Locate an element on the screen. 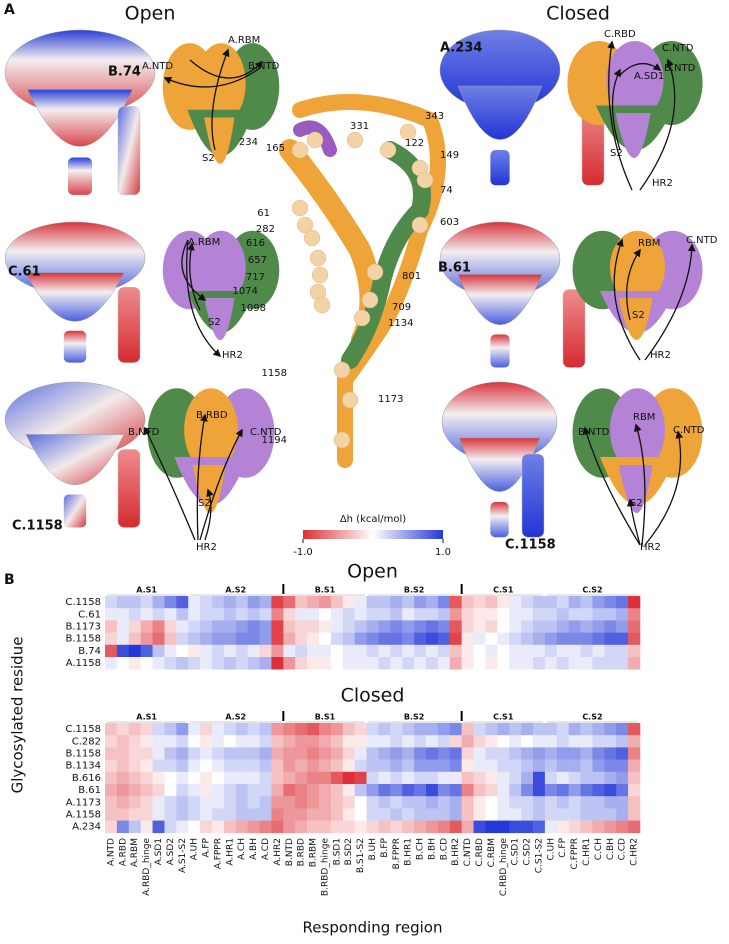  residue-number: 234 is located at coordinates (248, 142).